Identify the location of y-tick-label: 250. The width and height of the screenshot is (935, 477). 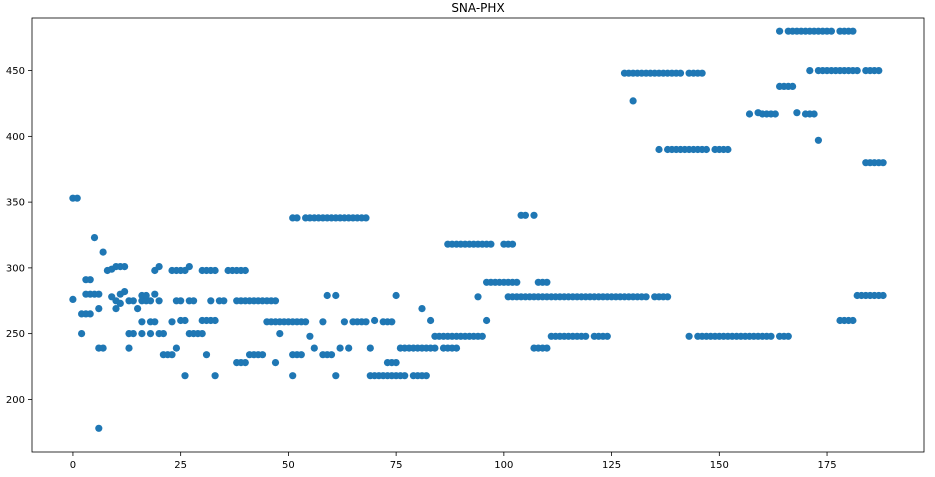
(15, 334).